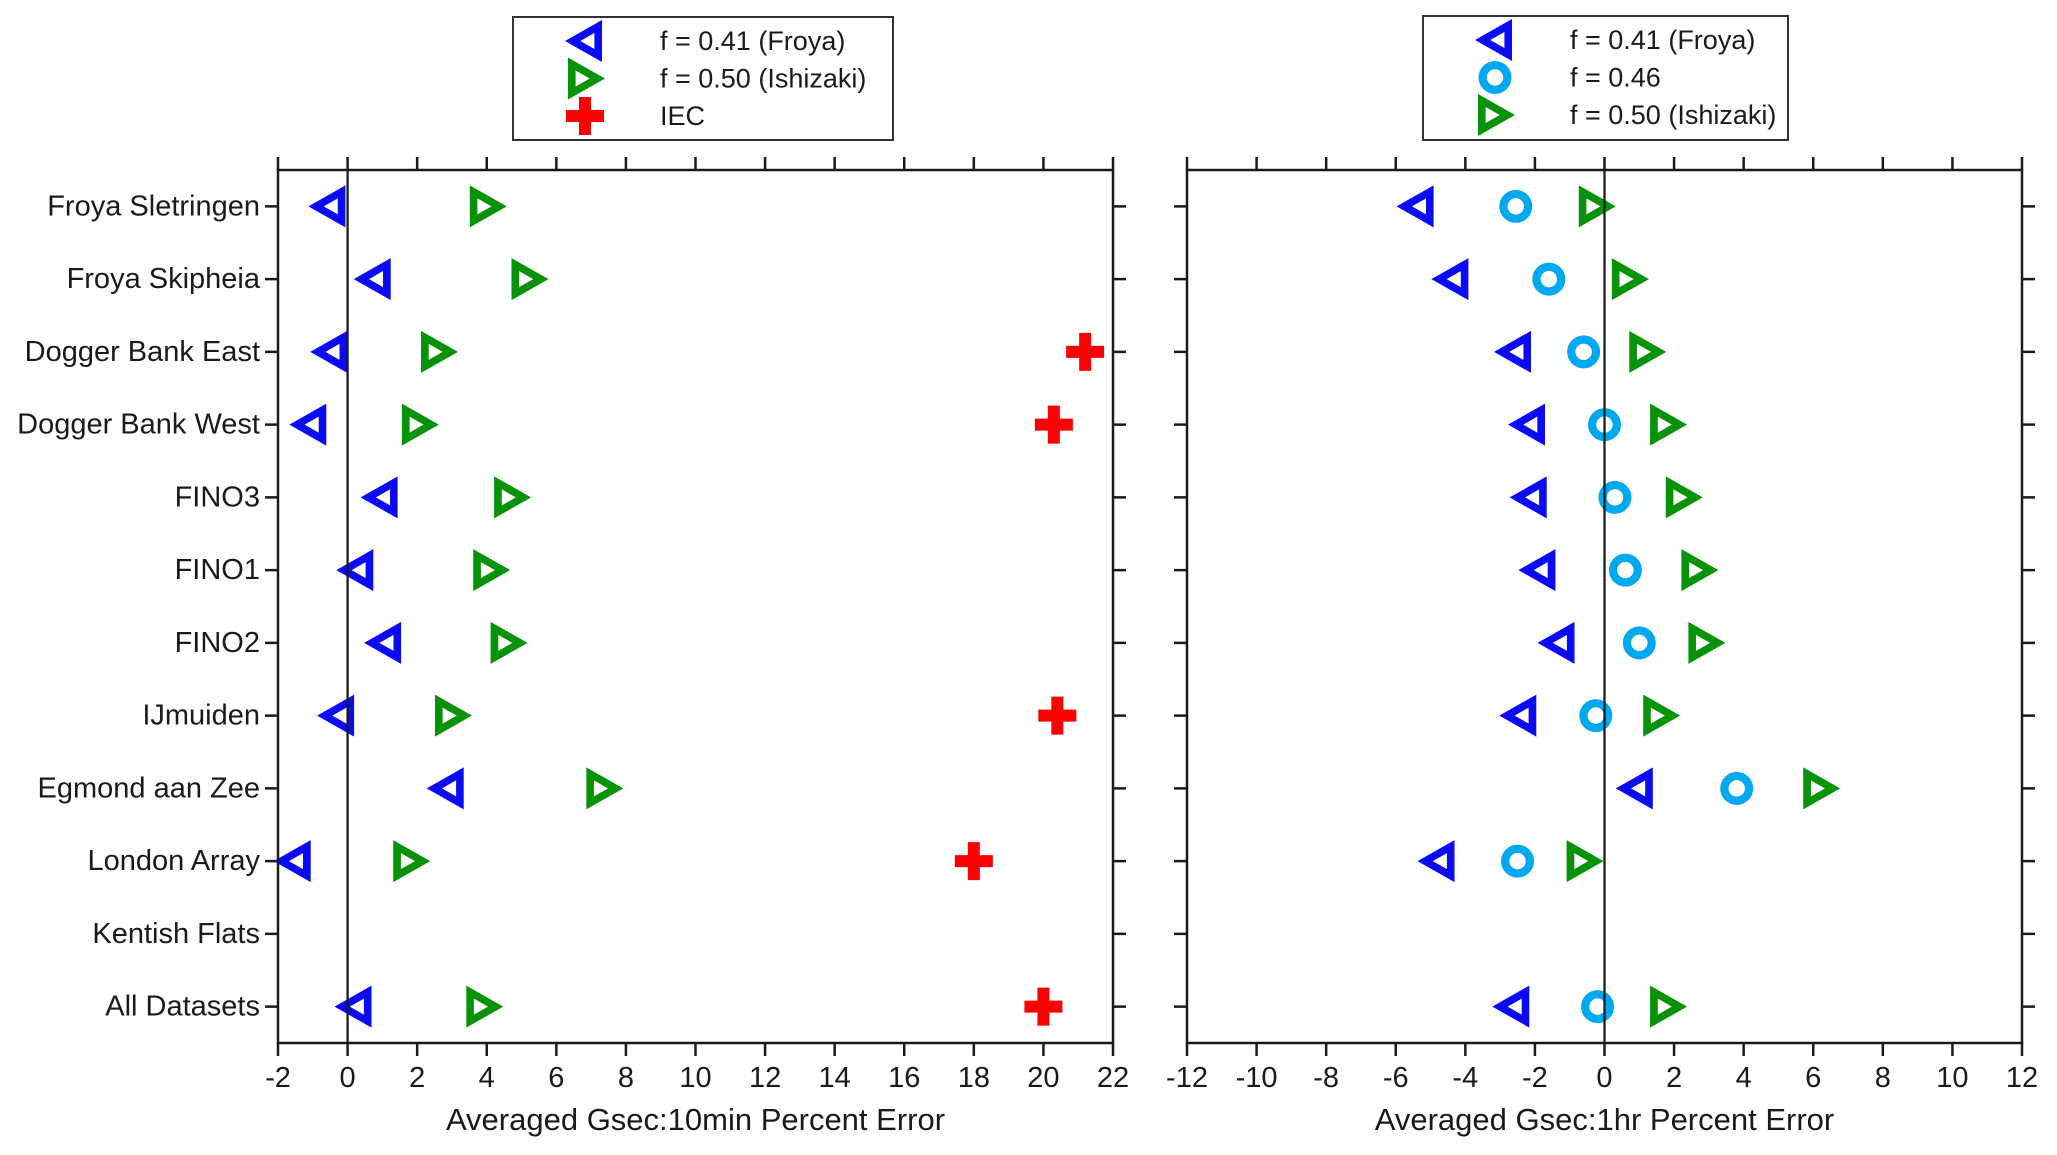  What do you see at coordinates (695, 1119) in the screenshot?
I see `x-axis-label: Averaged Gsec:10min Percent Error` at bounding box center [695, 1119].